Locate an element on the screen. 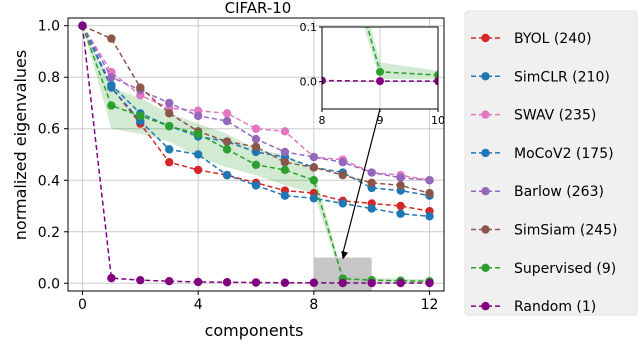 The height and width of the screenshot is (347, 644). chart-title: CIFAR-10 is located at coordinates (258, 8).